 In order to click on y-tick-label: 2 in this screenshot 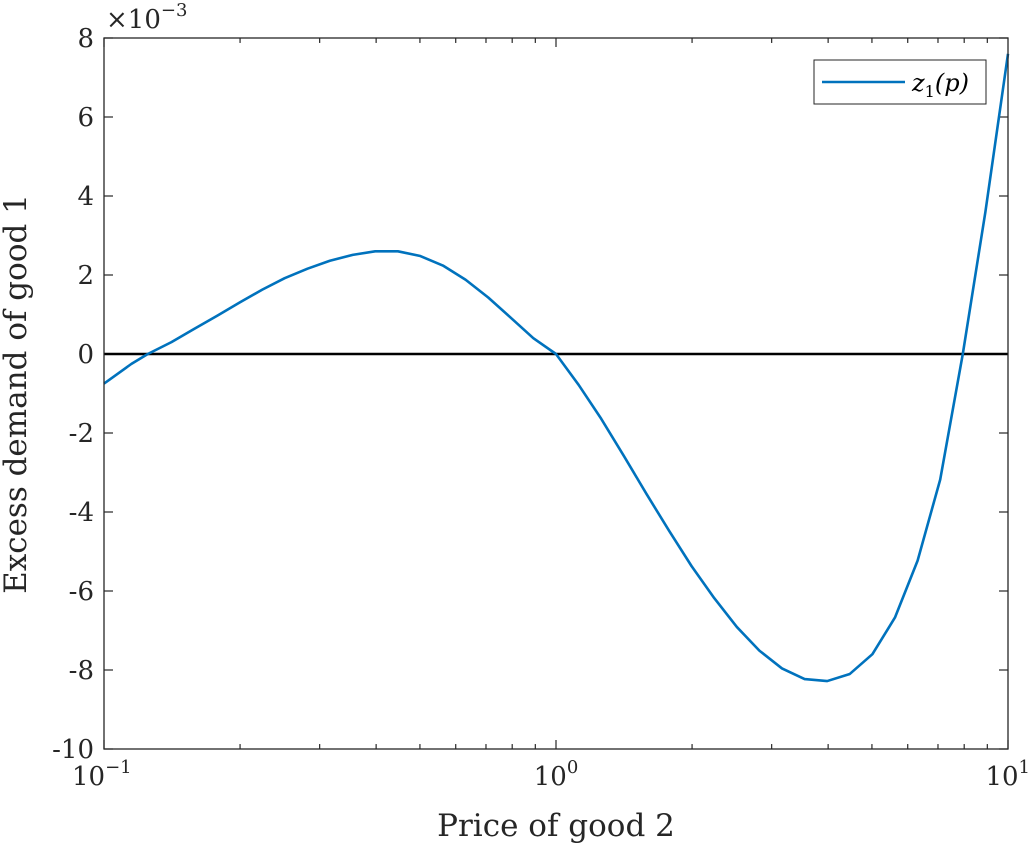, I will do `click(85, 276)`.